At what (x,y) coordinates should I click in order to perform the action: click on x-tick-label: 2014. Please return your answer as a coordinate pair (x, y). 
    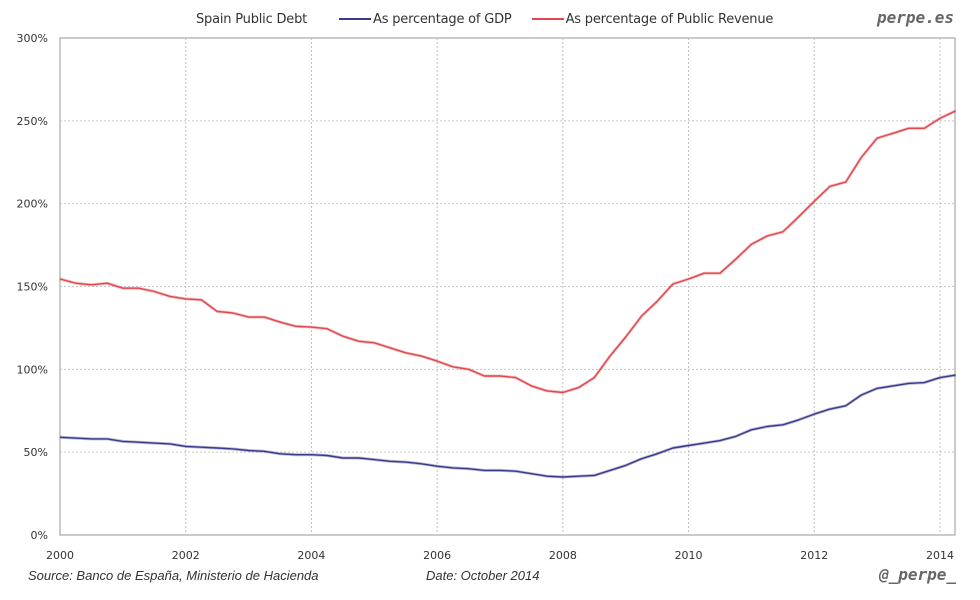
    Looking at the image, I should click on (940, 555).